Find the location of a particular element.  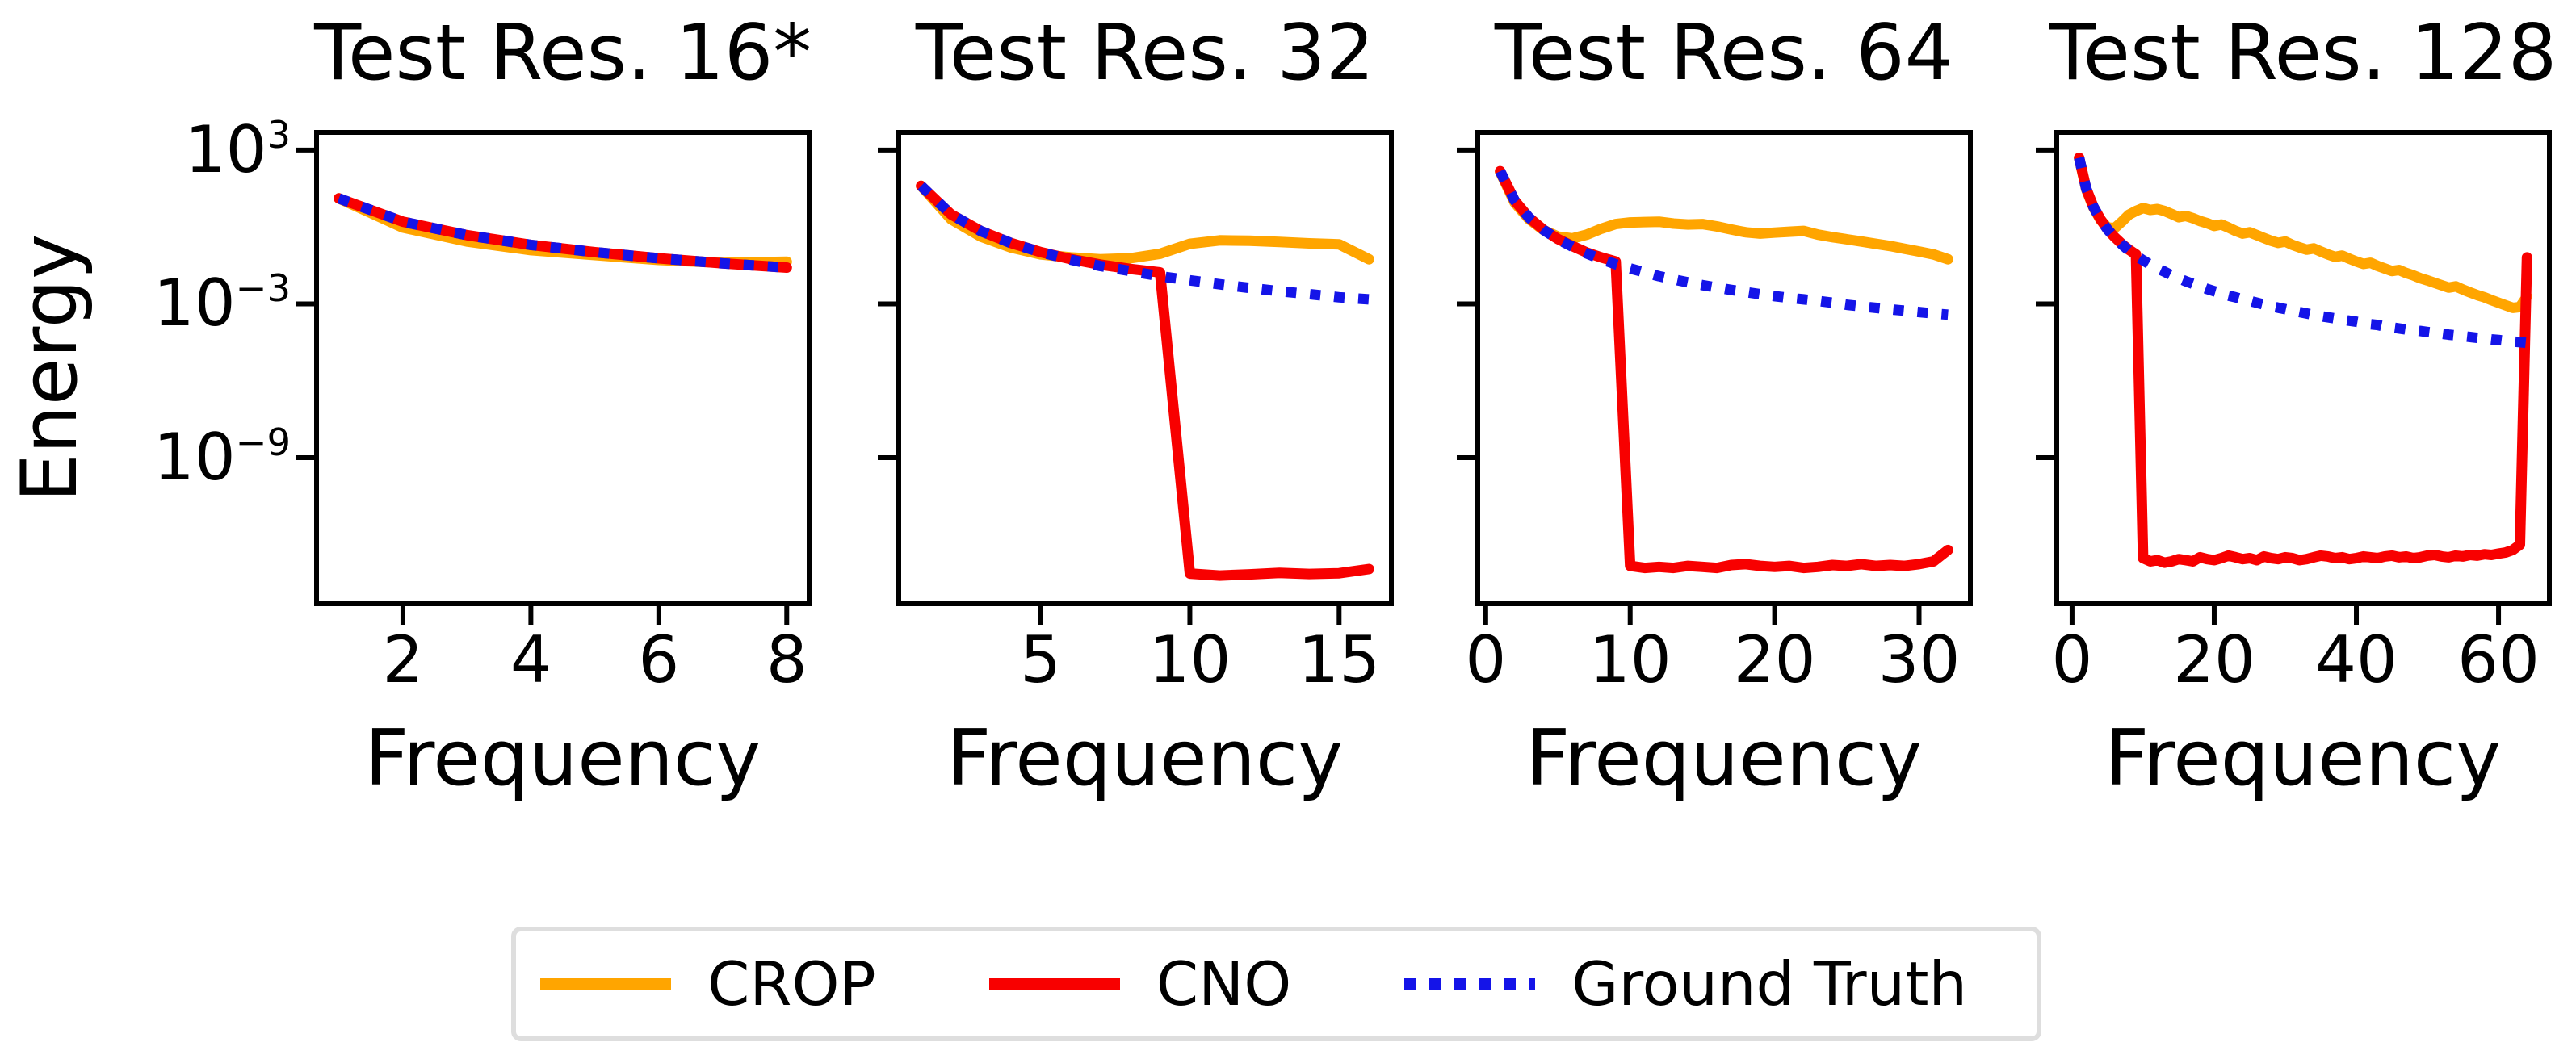

subplot-title-res16: Test Res. 16* is located at coordinates (563, 53).